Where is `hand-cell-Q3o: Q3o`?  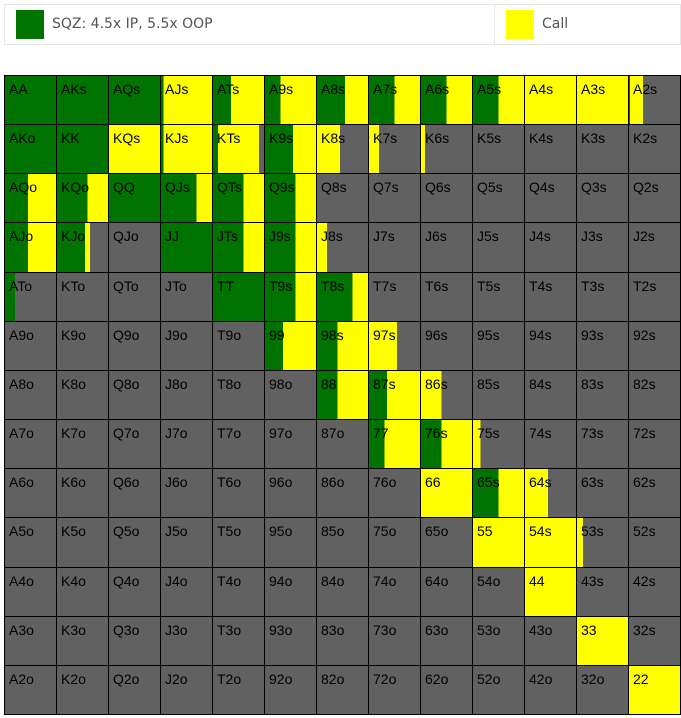 hand-cell-Q3o: Q3o is located at coordinates (135, 641).